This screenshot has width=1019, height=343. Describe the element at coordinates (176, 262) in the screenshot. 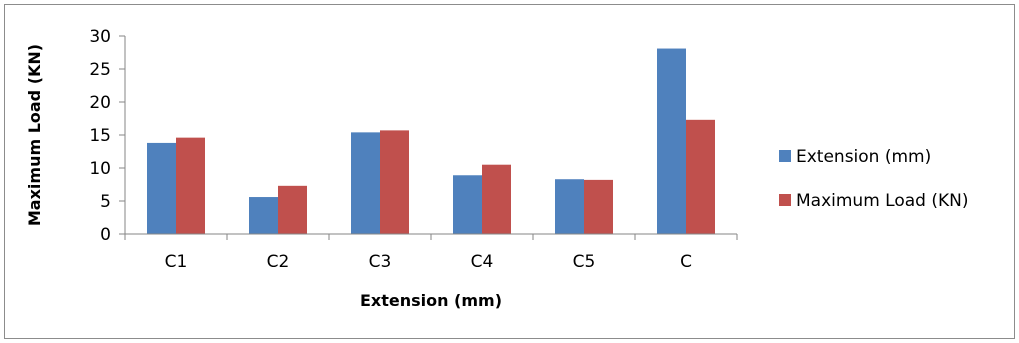

I see `x-tick-label: C1` at that location.